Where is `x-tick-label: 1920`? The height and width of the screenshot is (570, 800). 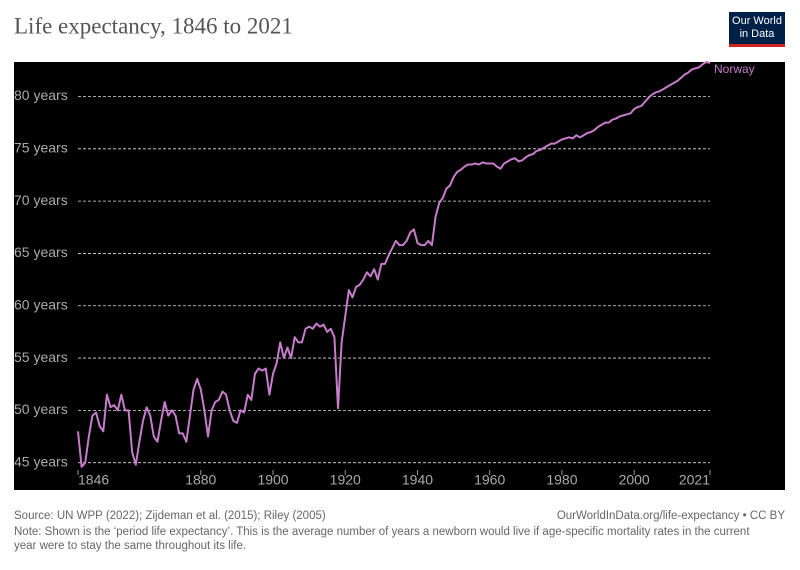 x-tick-label: 1920 is located at coordinates (345, 480).